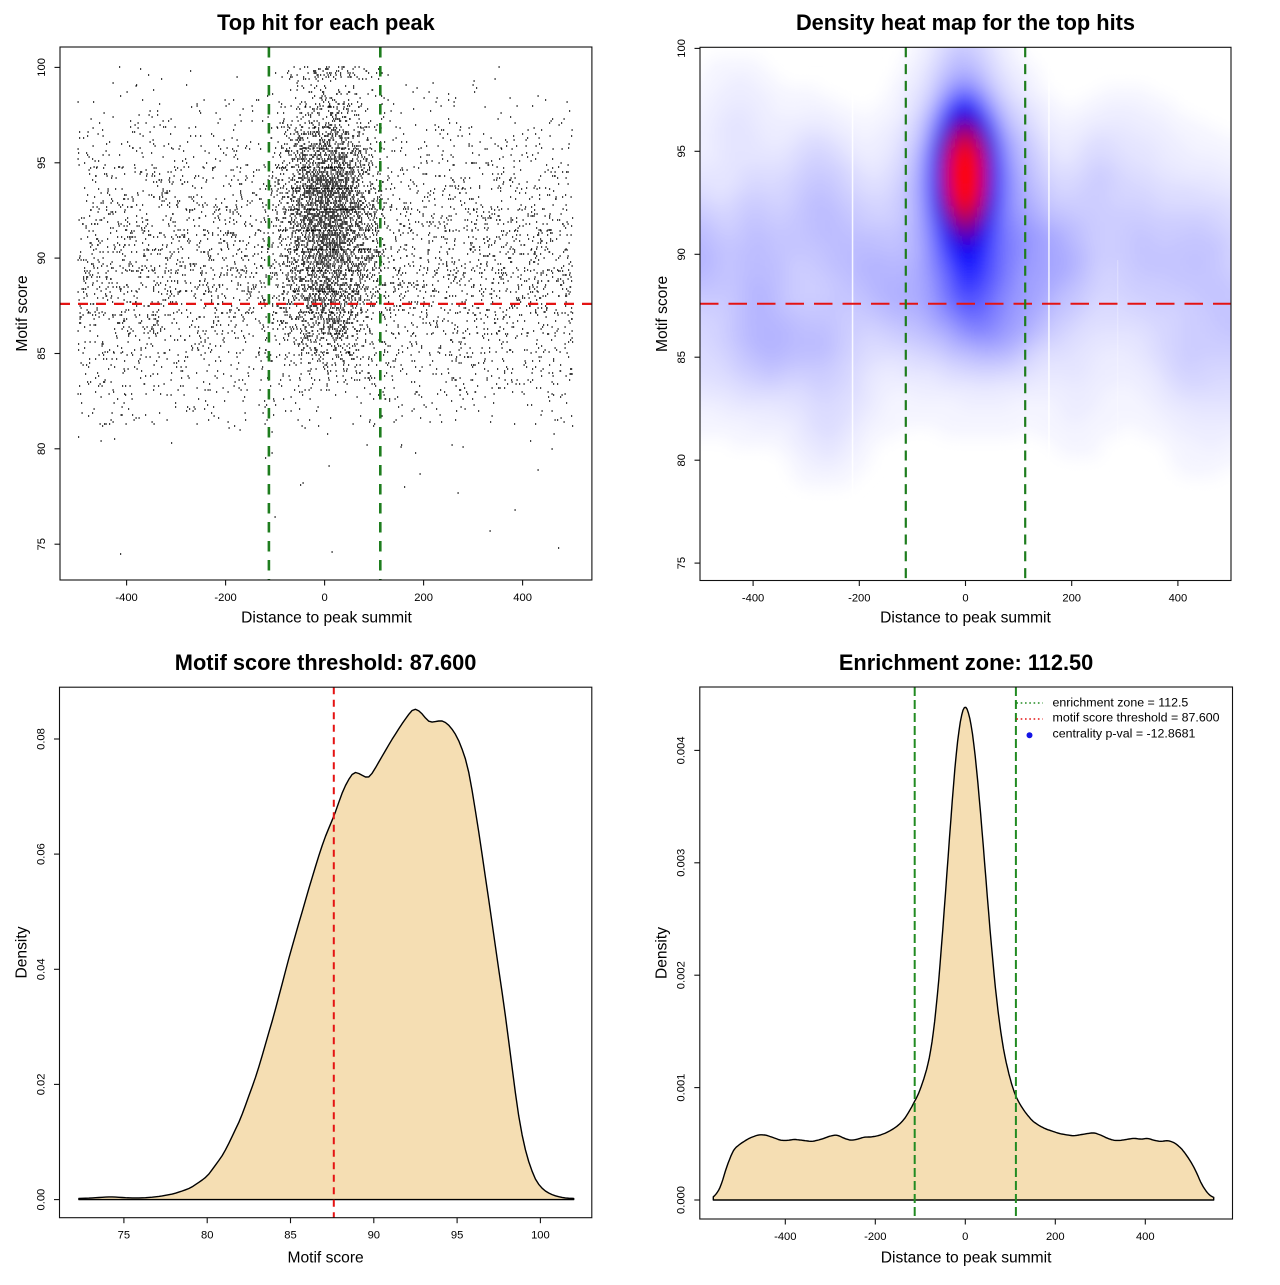  I want to click on svg-text: motif score threshold = 87.600, so click(1136, 717).